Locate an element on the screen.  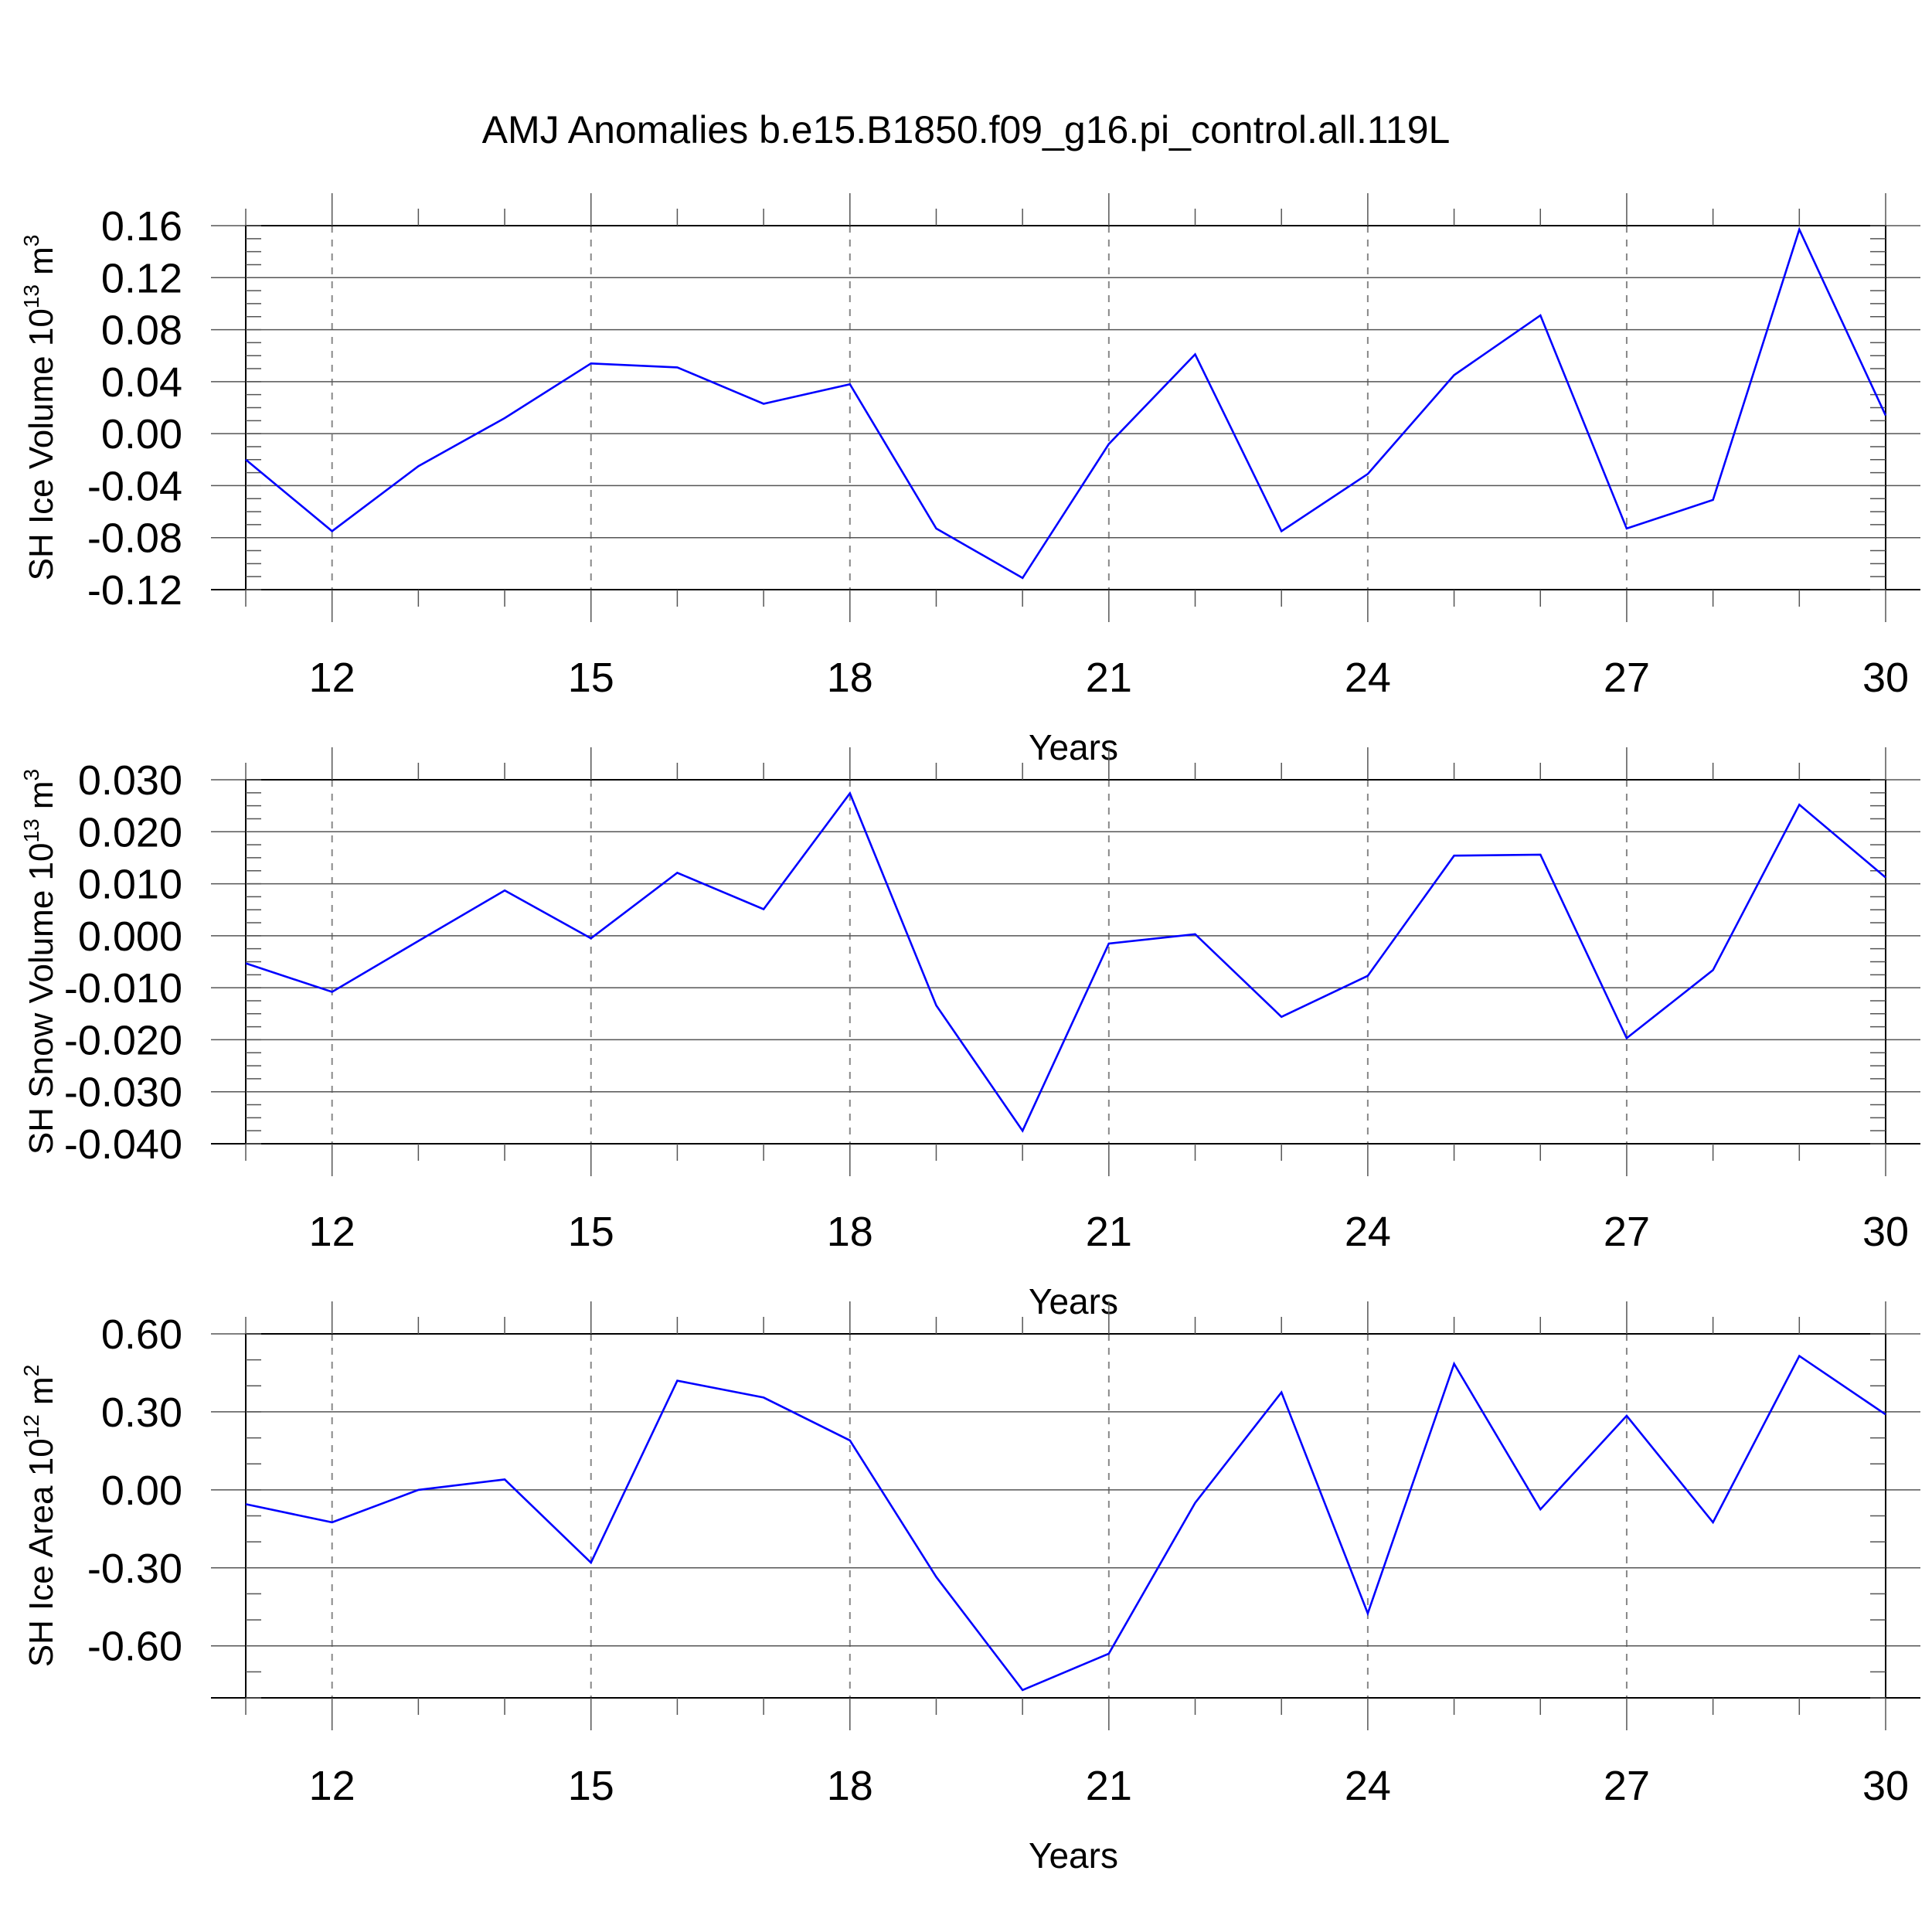
y-tick-label: -0.030 is located at coordinates (123, 1093).